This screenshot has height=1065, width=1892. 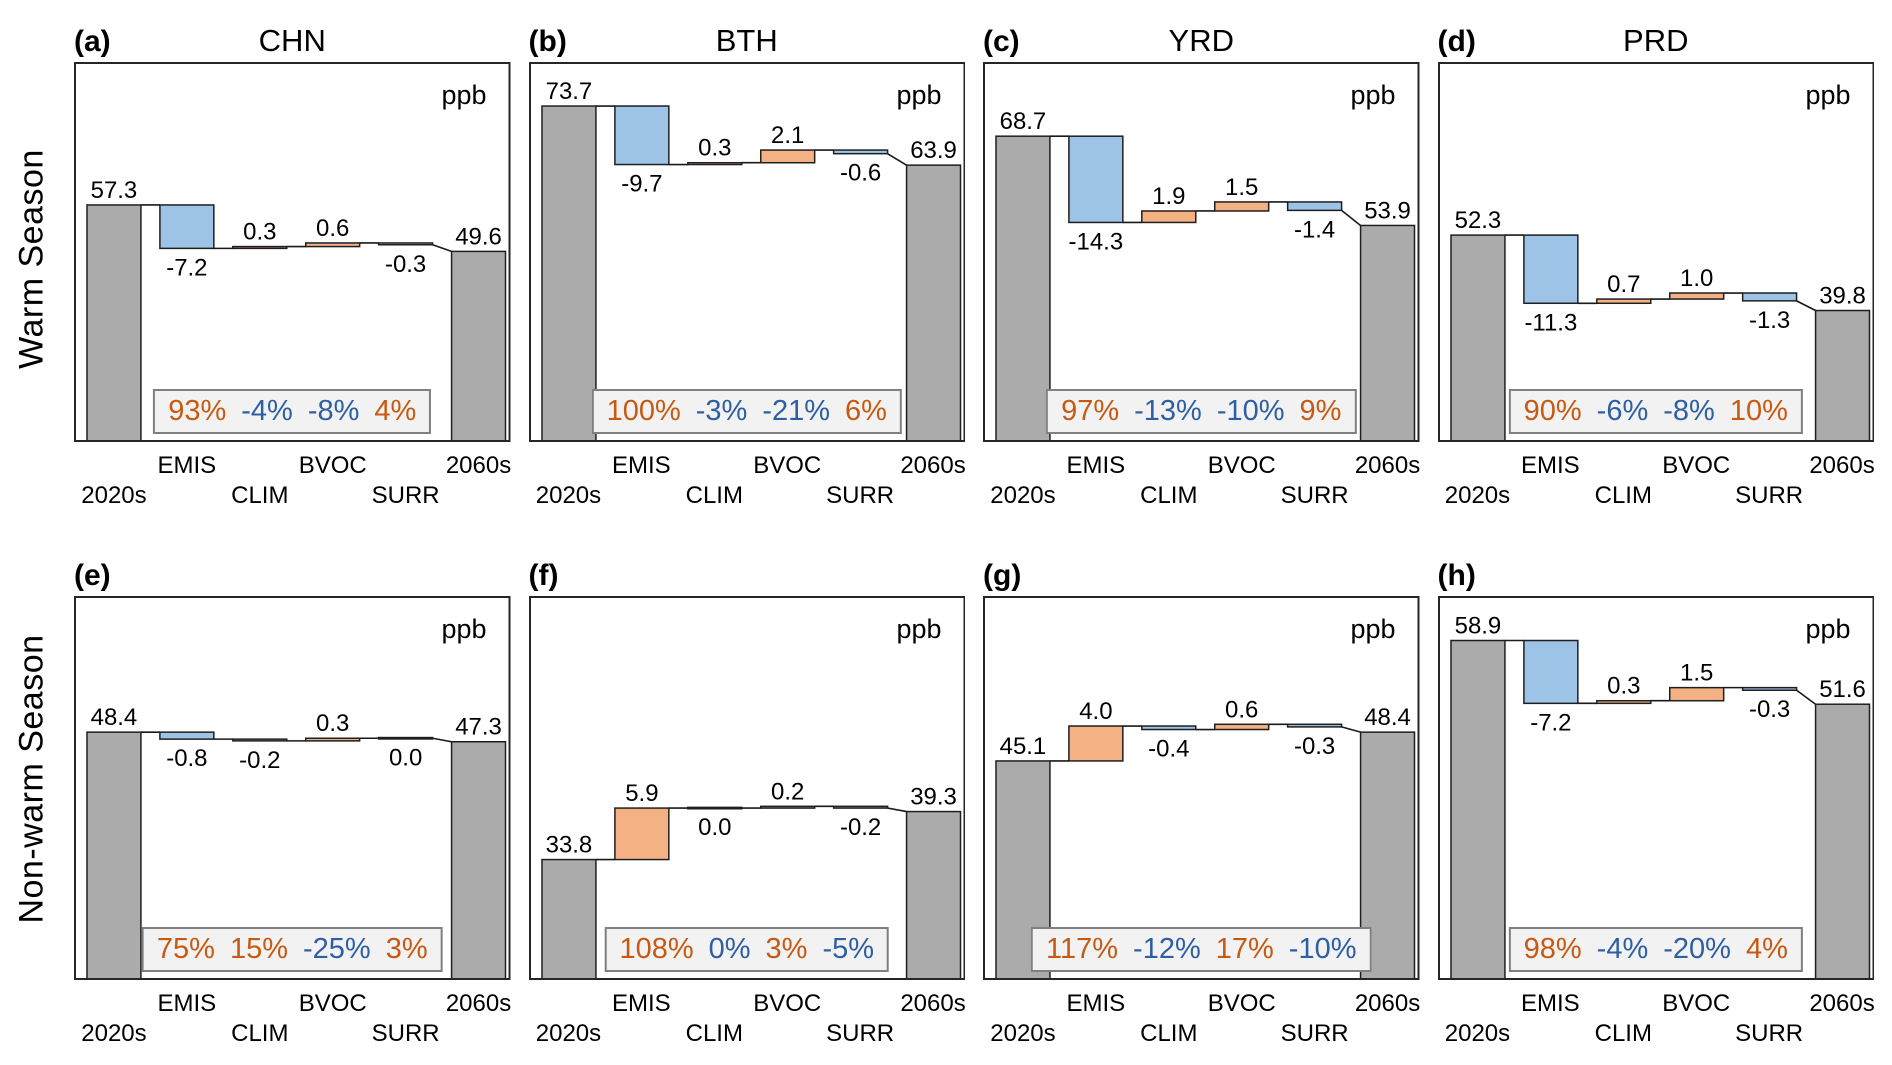 What do you see at coordinates (1201, 949) in the screenshot?
I see `percent-contribution-box: 117% -12% 17% -10%` at bounding box center [1201, 949].